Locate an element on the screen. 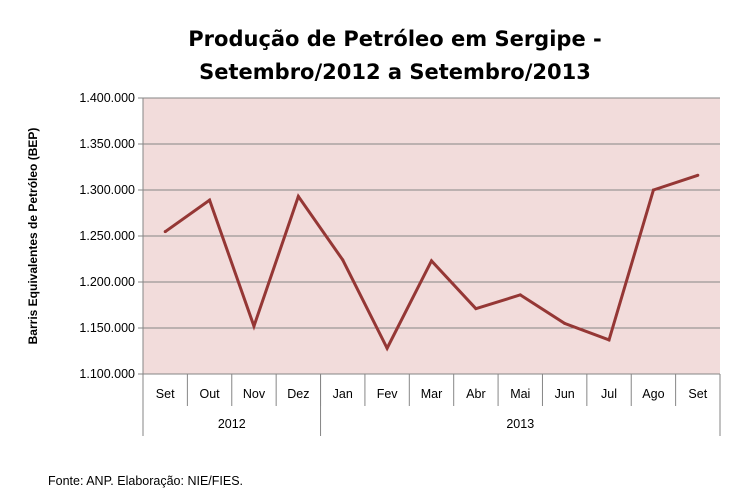 The height and width of the screenshot is (504, 744). x-tick-label: Mar is located at coordinates (432, 394).